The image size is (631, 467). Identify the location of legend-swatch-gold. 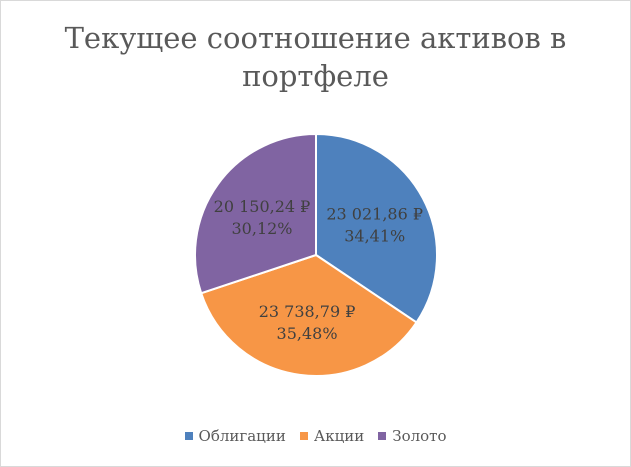
(382, 436).